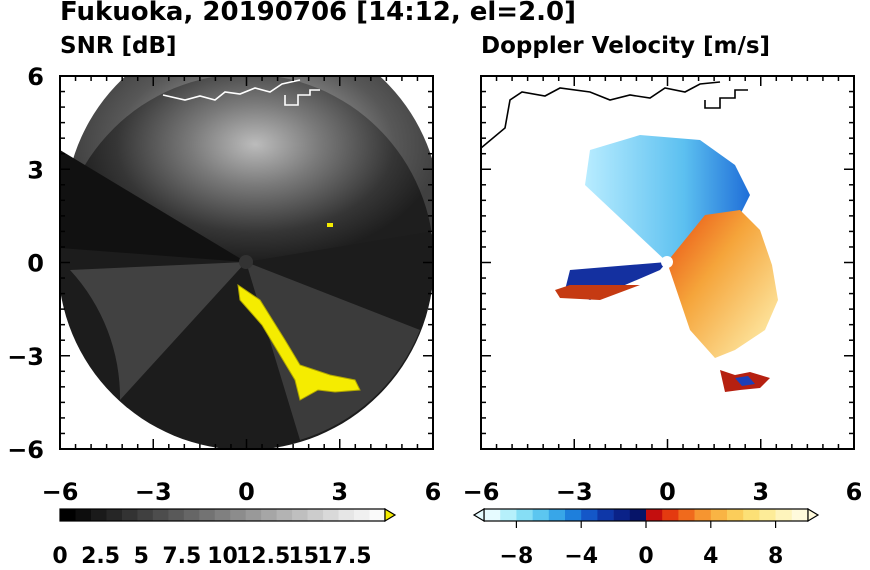 The width and height of the screenshot is (870, 570). Describe the element at coordinates (667, 492) in the screenshot. I see `doppler-xtick-label: 0` at that location.